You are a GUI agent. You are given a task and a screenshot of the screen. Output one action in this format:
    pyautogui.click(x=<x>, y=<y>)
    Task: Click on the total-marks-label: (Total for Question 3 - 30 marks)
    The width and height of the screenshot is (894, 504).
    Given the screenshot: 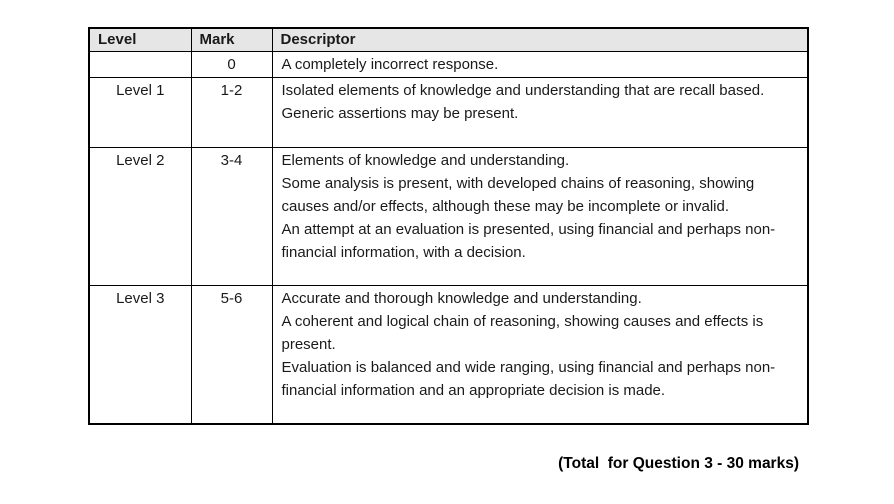 What is the action you would take?
    pyautogui.click(x=678, y=463)
    